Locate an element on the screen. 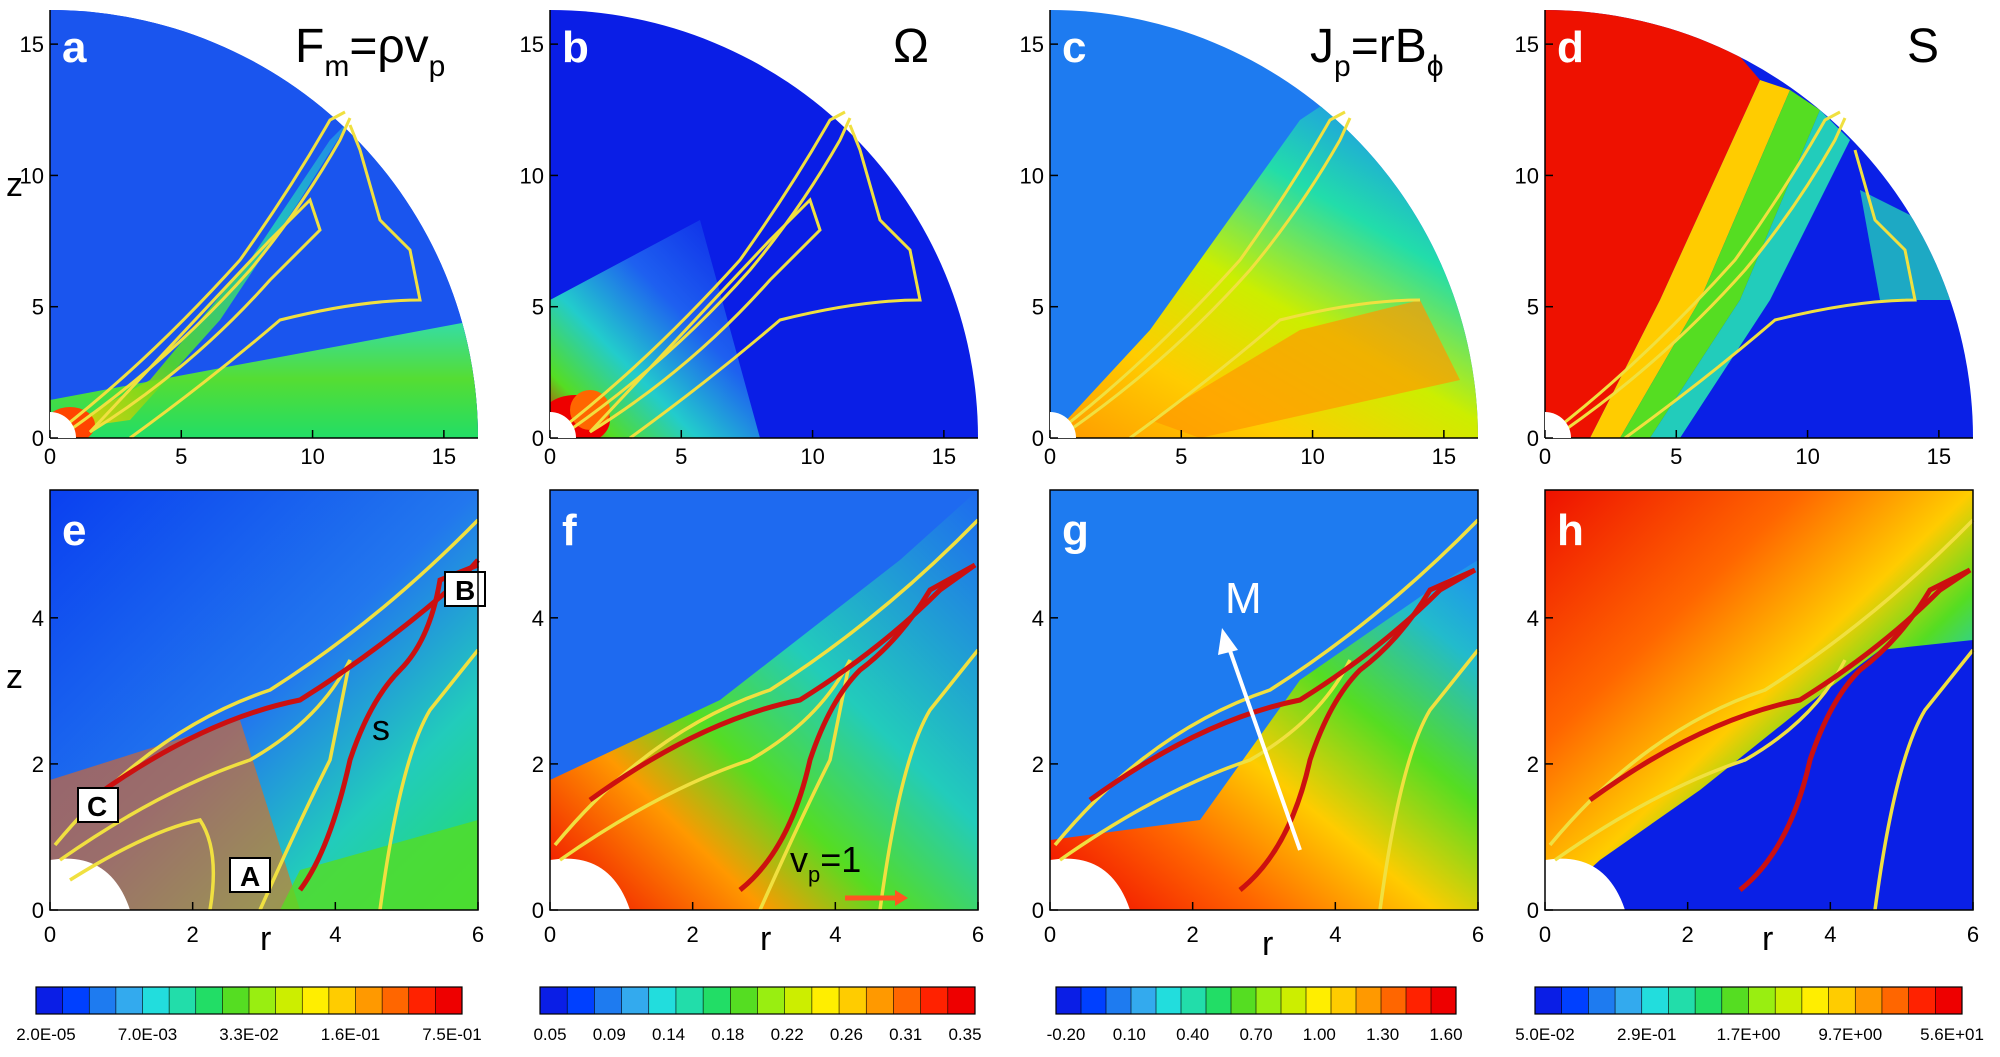 This screenshot has width=2000, height=1057. bottom-x-tick-2-3: 6 is located at coordinates (1478, 934).